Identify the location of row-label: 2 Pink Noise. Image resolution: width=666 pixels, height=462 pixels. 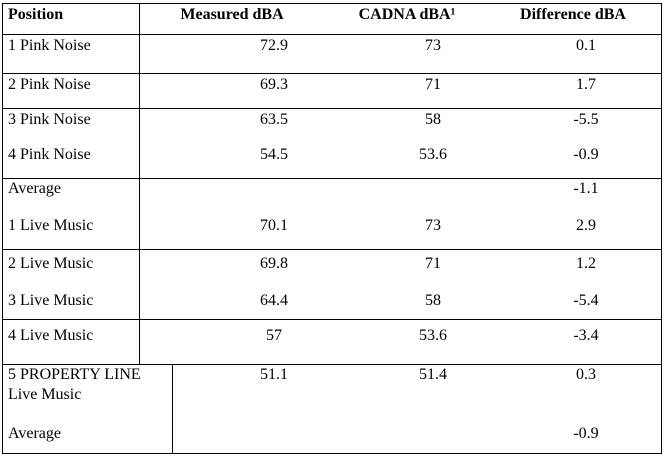
(49, 84).